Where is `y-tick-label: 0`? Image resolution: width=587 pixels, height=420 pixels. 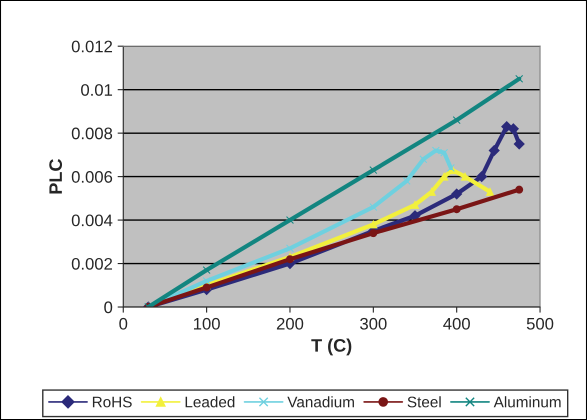 y-tick-label: 0 is located at coordinates (108, 307).